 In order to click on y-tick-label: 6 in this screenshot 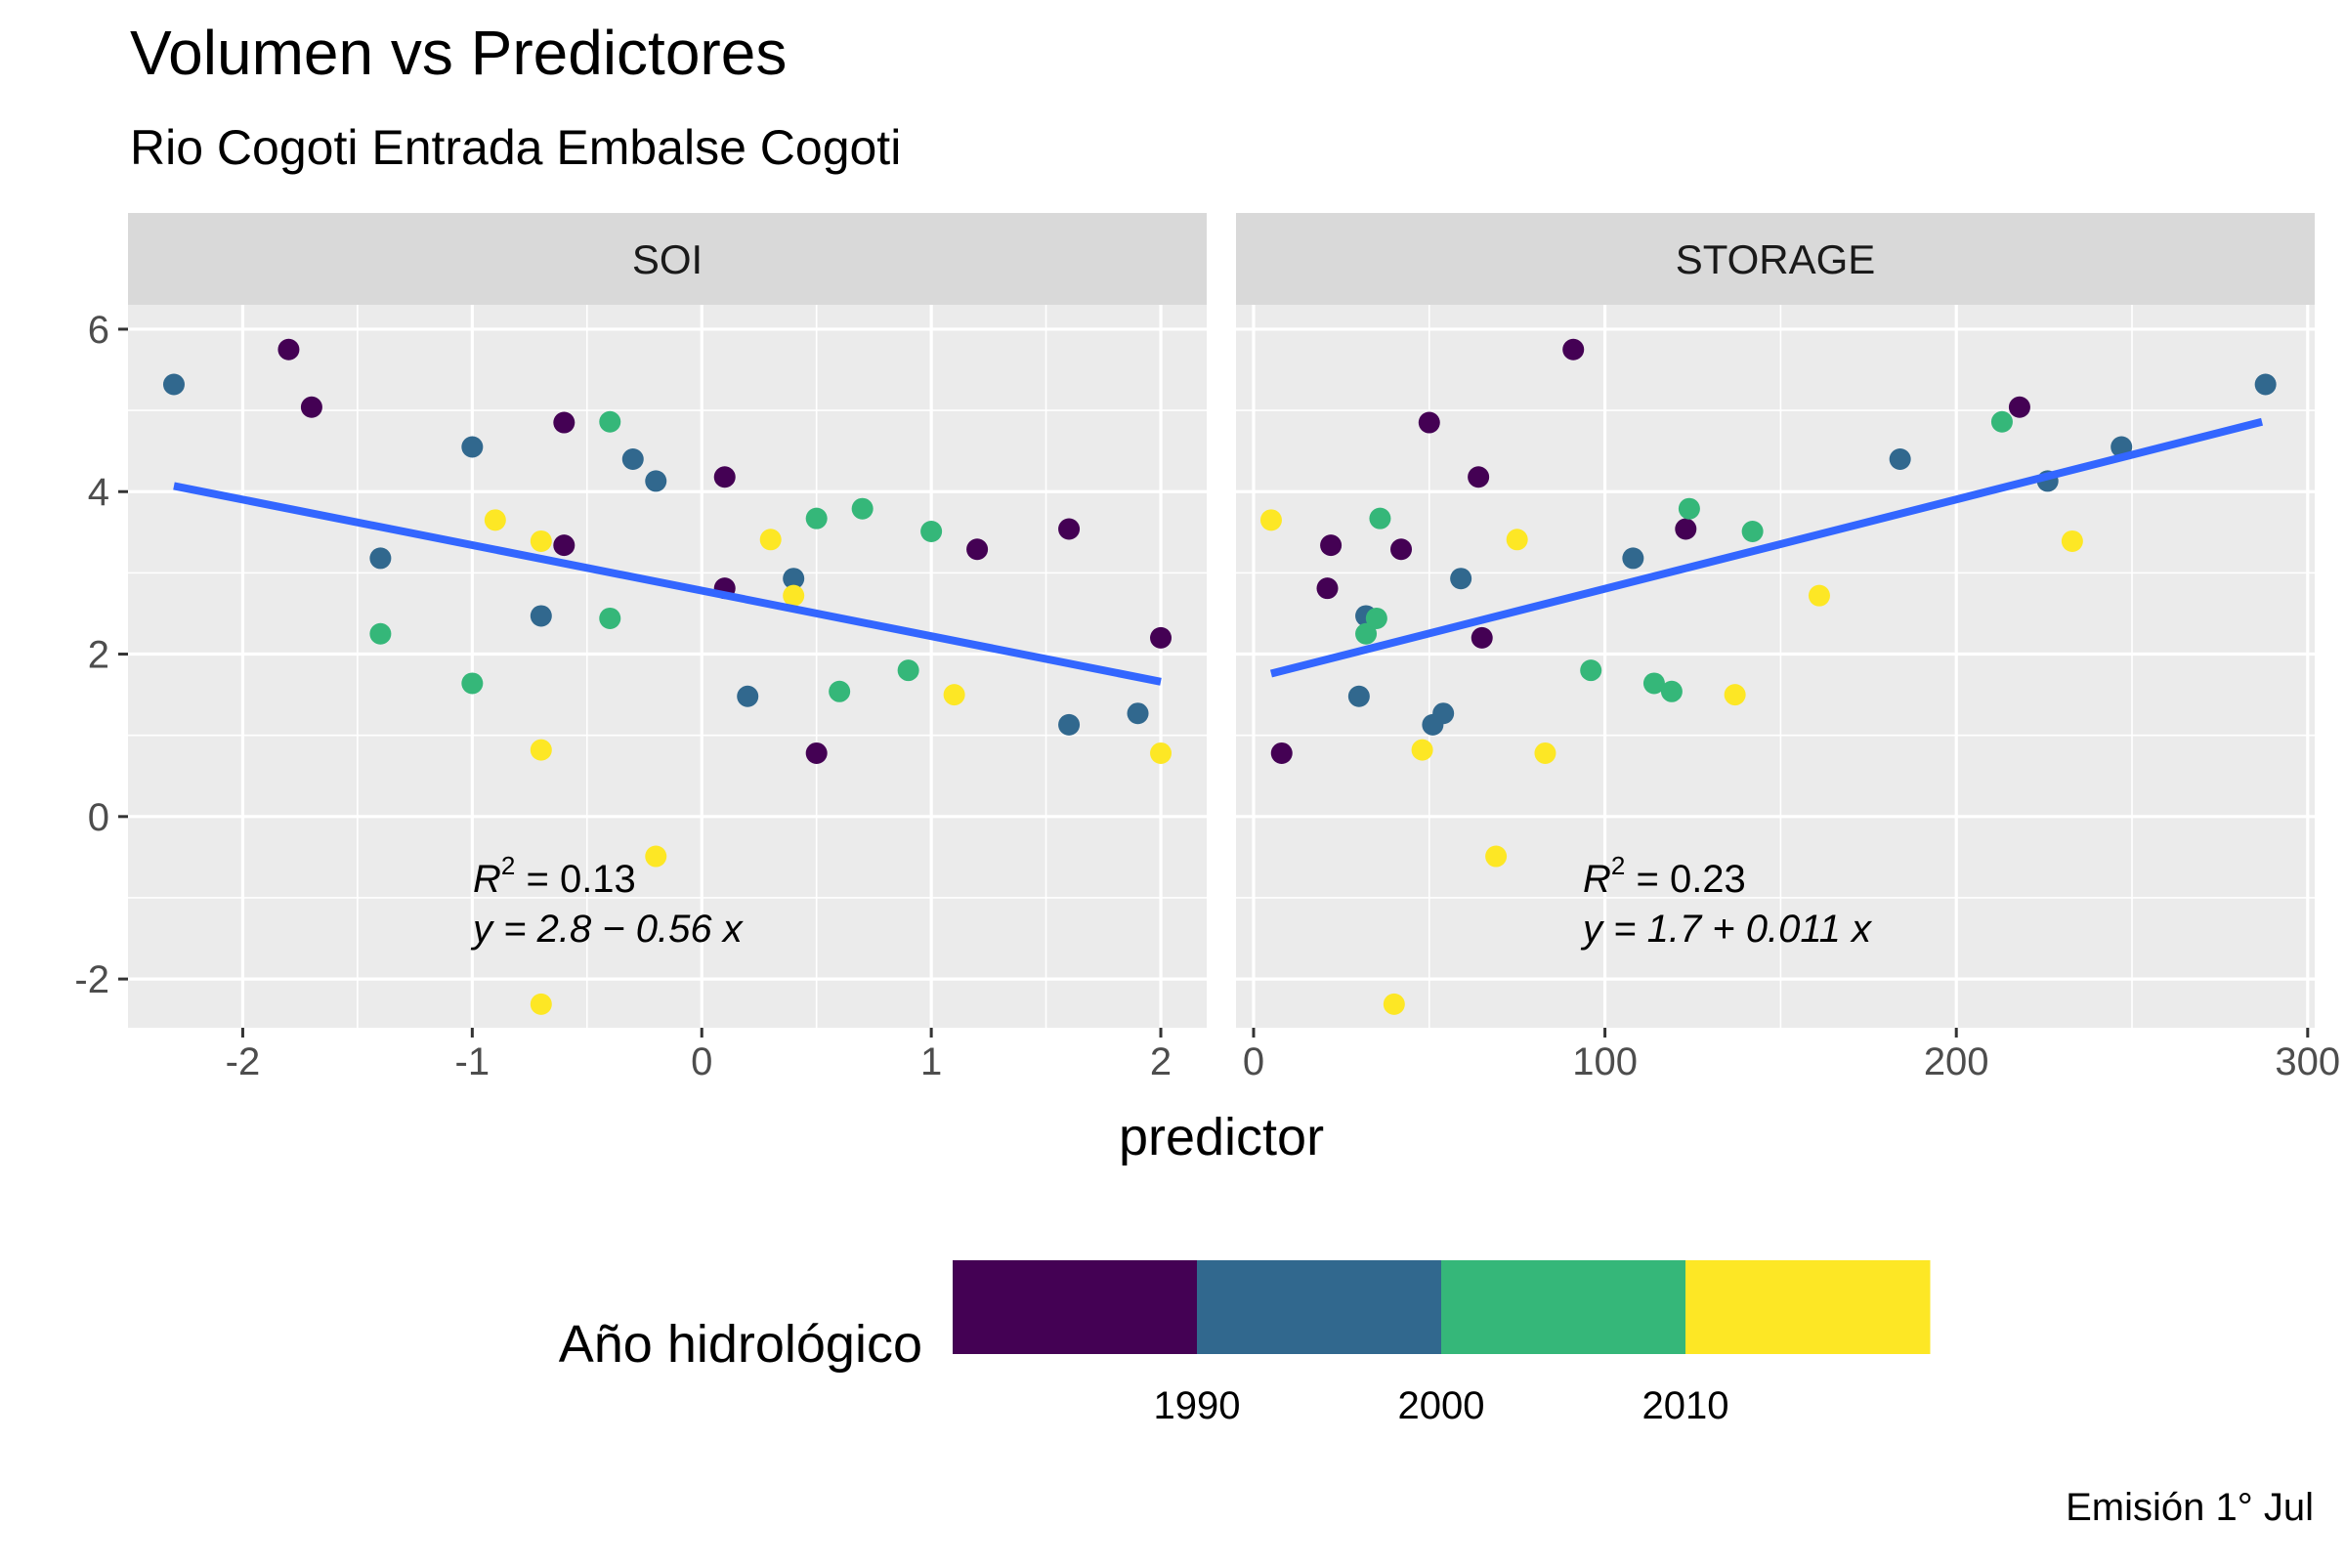, I will do `click(98, 330)`.